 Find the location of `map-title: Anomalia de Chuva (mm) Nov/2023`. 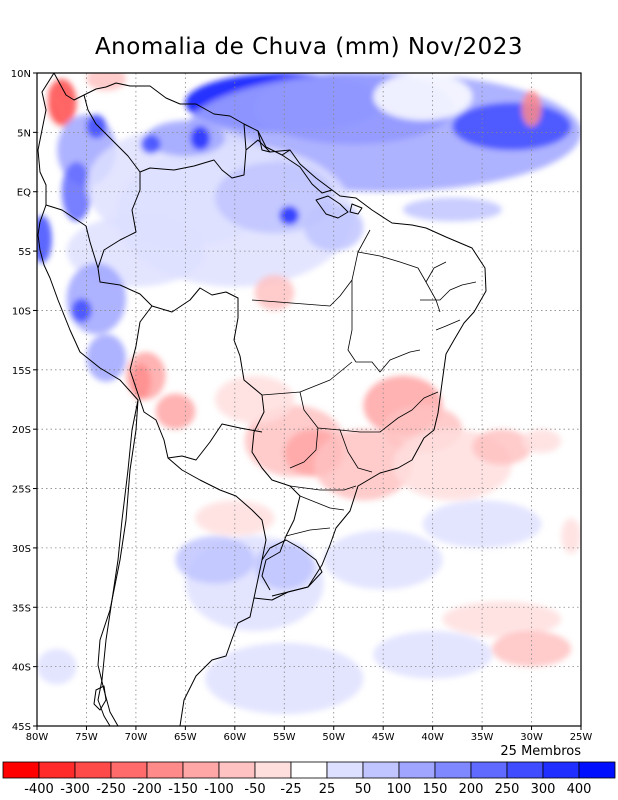

map-title: Anomalia de Chuva (mm) Nov/2023 is located at coordinates (309, 47).